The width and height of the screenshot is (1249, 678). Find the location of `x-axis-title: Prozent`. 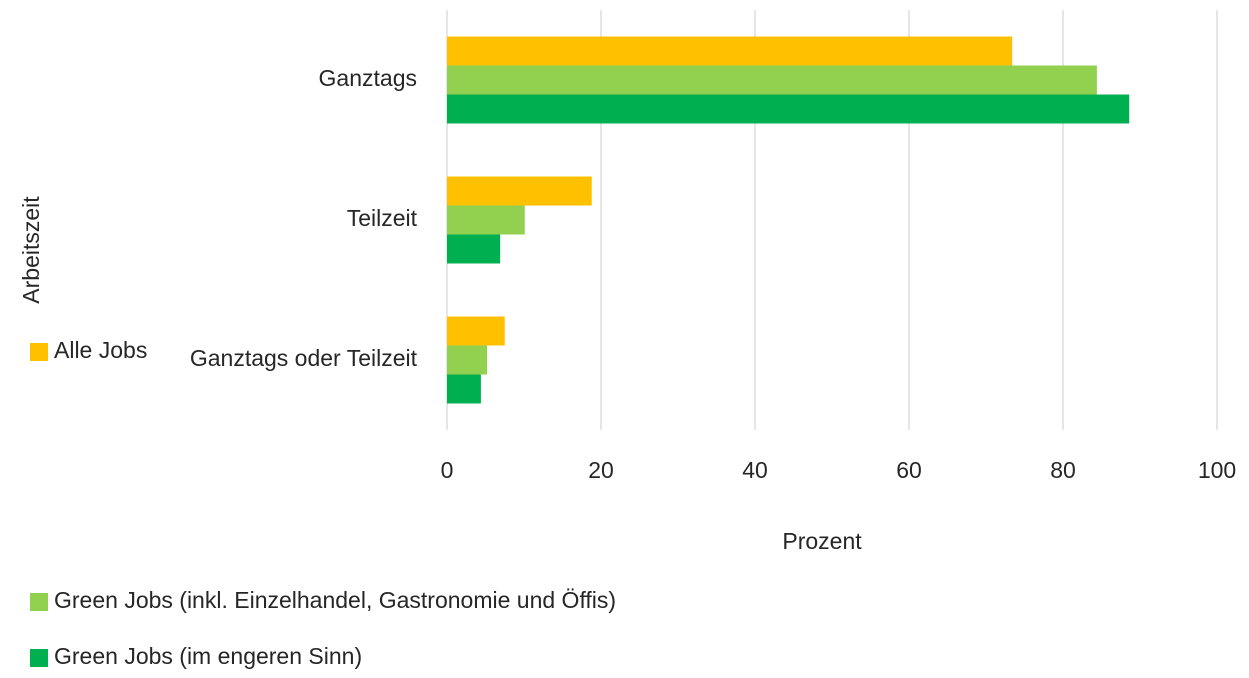

x-axis-title: Prozent is located at coordinates (822, 541).